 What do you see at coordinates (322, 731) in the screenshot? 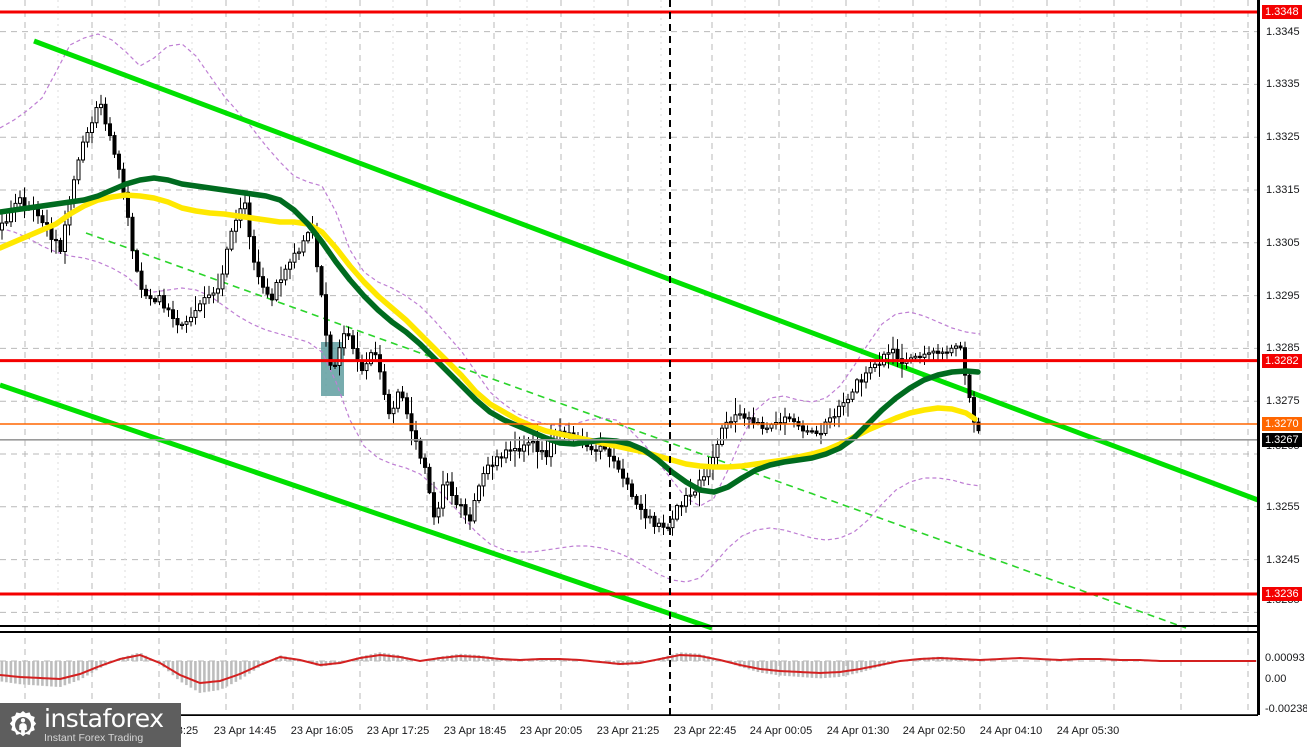
I see `xtick: 23 Apr 16:05` at bounding box center [322, 731].